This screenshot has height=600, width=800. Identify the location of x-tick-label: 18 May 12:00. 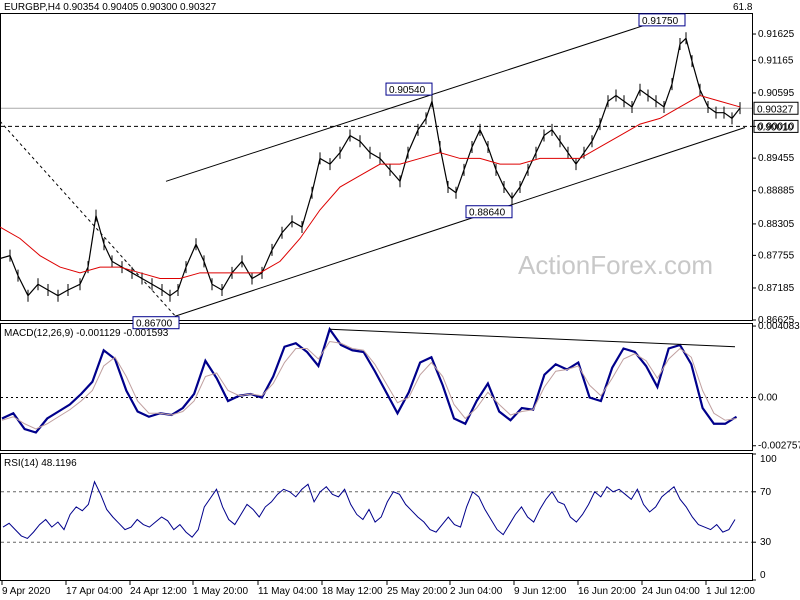
(352, 591).